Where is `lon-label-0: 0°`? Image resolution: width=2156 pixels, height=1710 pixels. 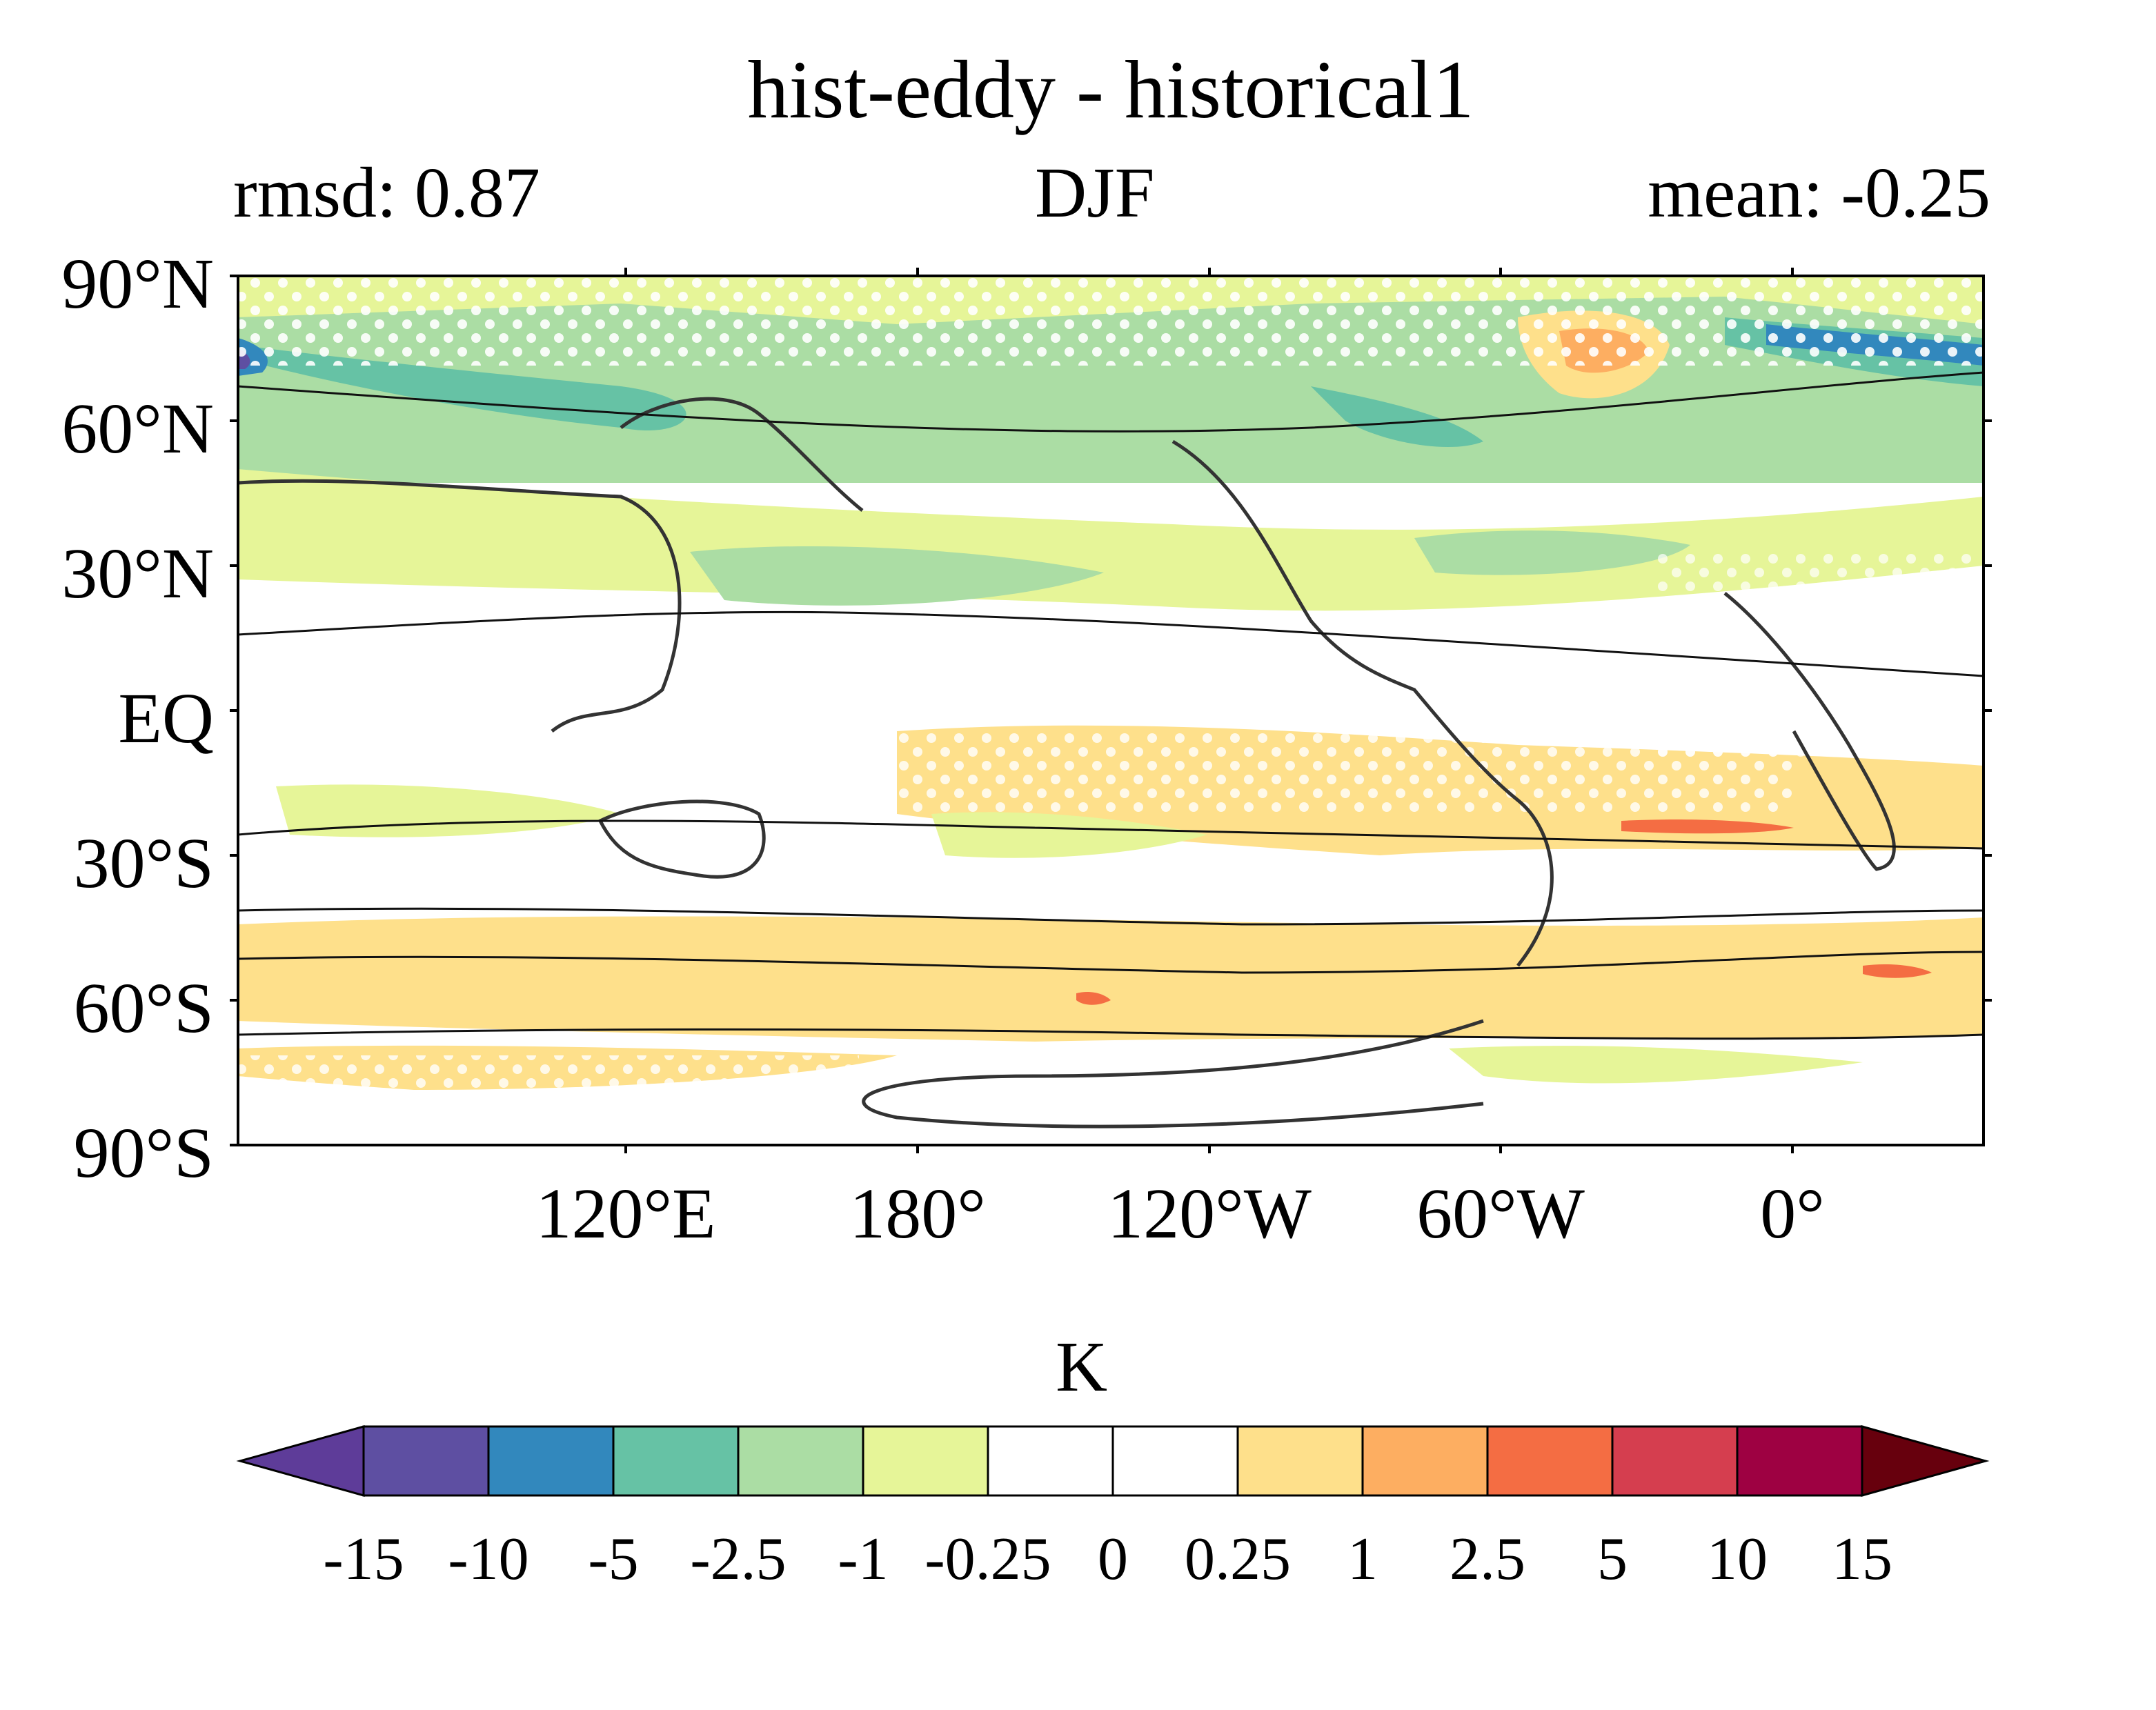
lon-label-0: 0° is located at coordinates (1792, 1213).